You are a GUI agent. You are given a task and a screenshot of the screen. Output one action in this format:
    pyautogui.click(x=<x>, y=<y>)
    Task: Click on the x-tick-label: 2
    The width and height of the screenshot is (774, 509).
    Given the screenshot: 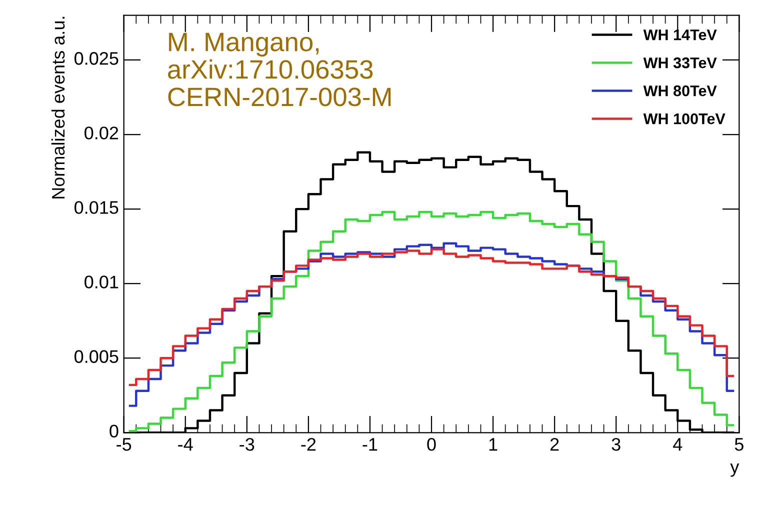 What is the action you would take?
    pyautogui.click(x=554, y=444)
    